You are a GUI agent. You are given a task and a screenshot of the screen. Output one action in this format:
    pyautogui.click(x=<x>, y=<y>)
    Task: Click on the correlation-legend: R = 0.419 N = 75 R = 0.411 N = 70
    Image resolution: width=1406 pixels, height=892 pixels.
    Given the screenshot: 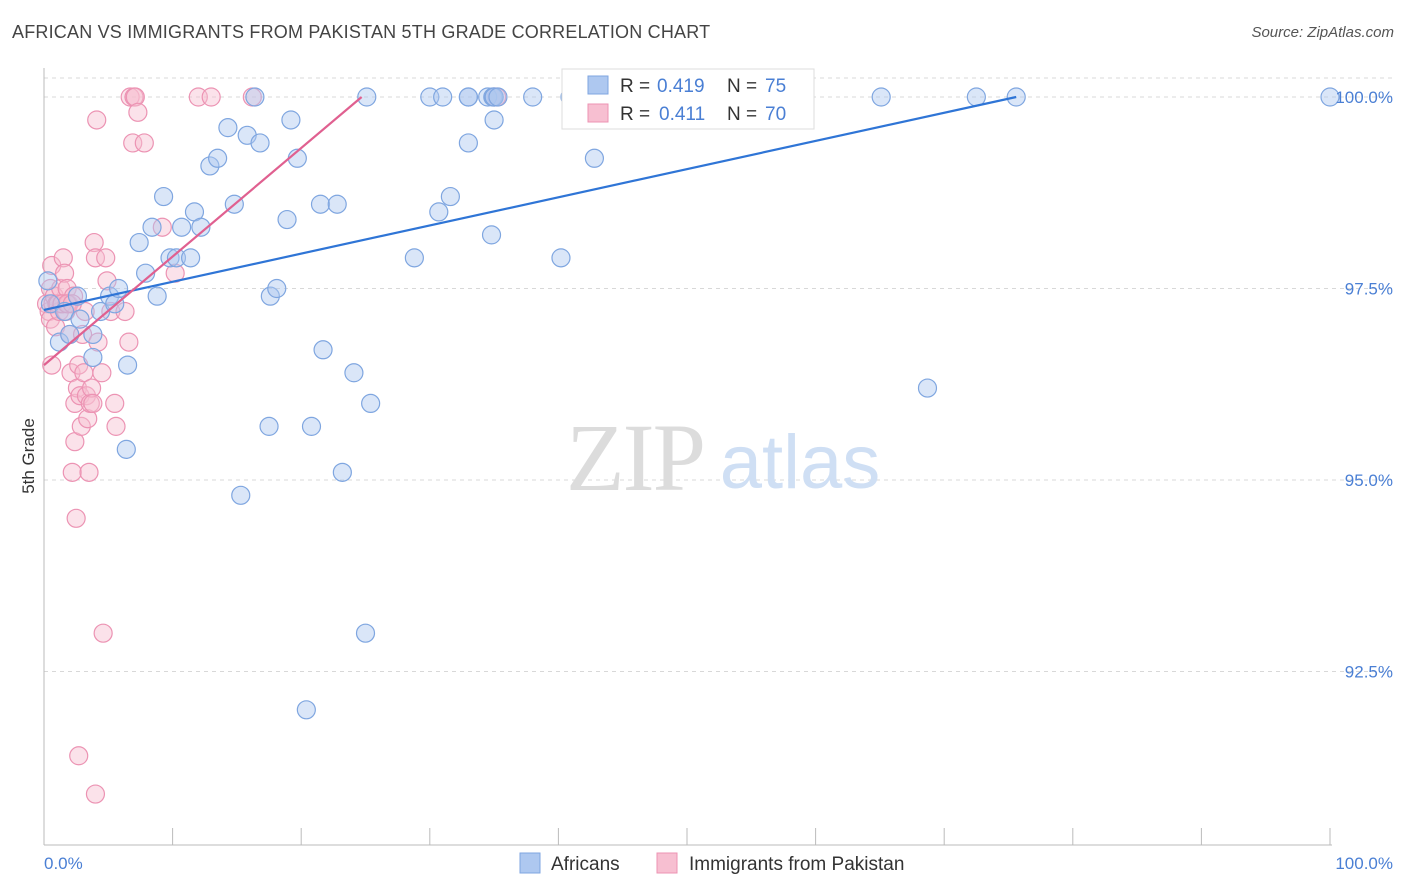 What is the action you would take?
    pyautogui.click(x=688, y=99)
    